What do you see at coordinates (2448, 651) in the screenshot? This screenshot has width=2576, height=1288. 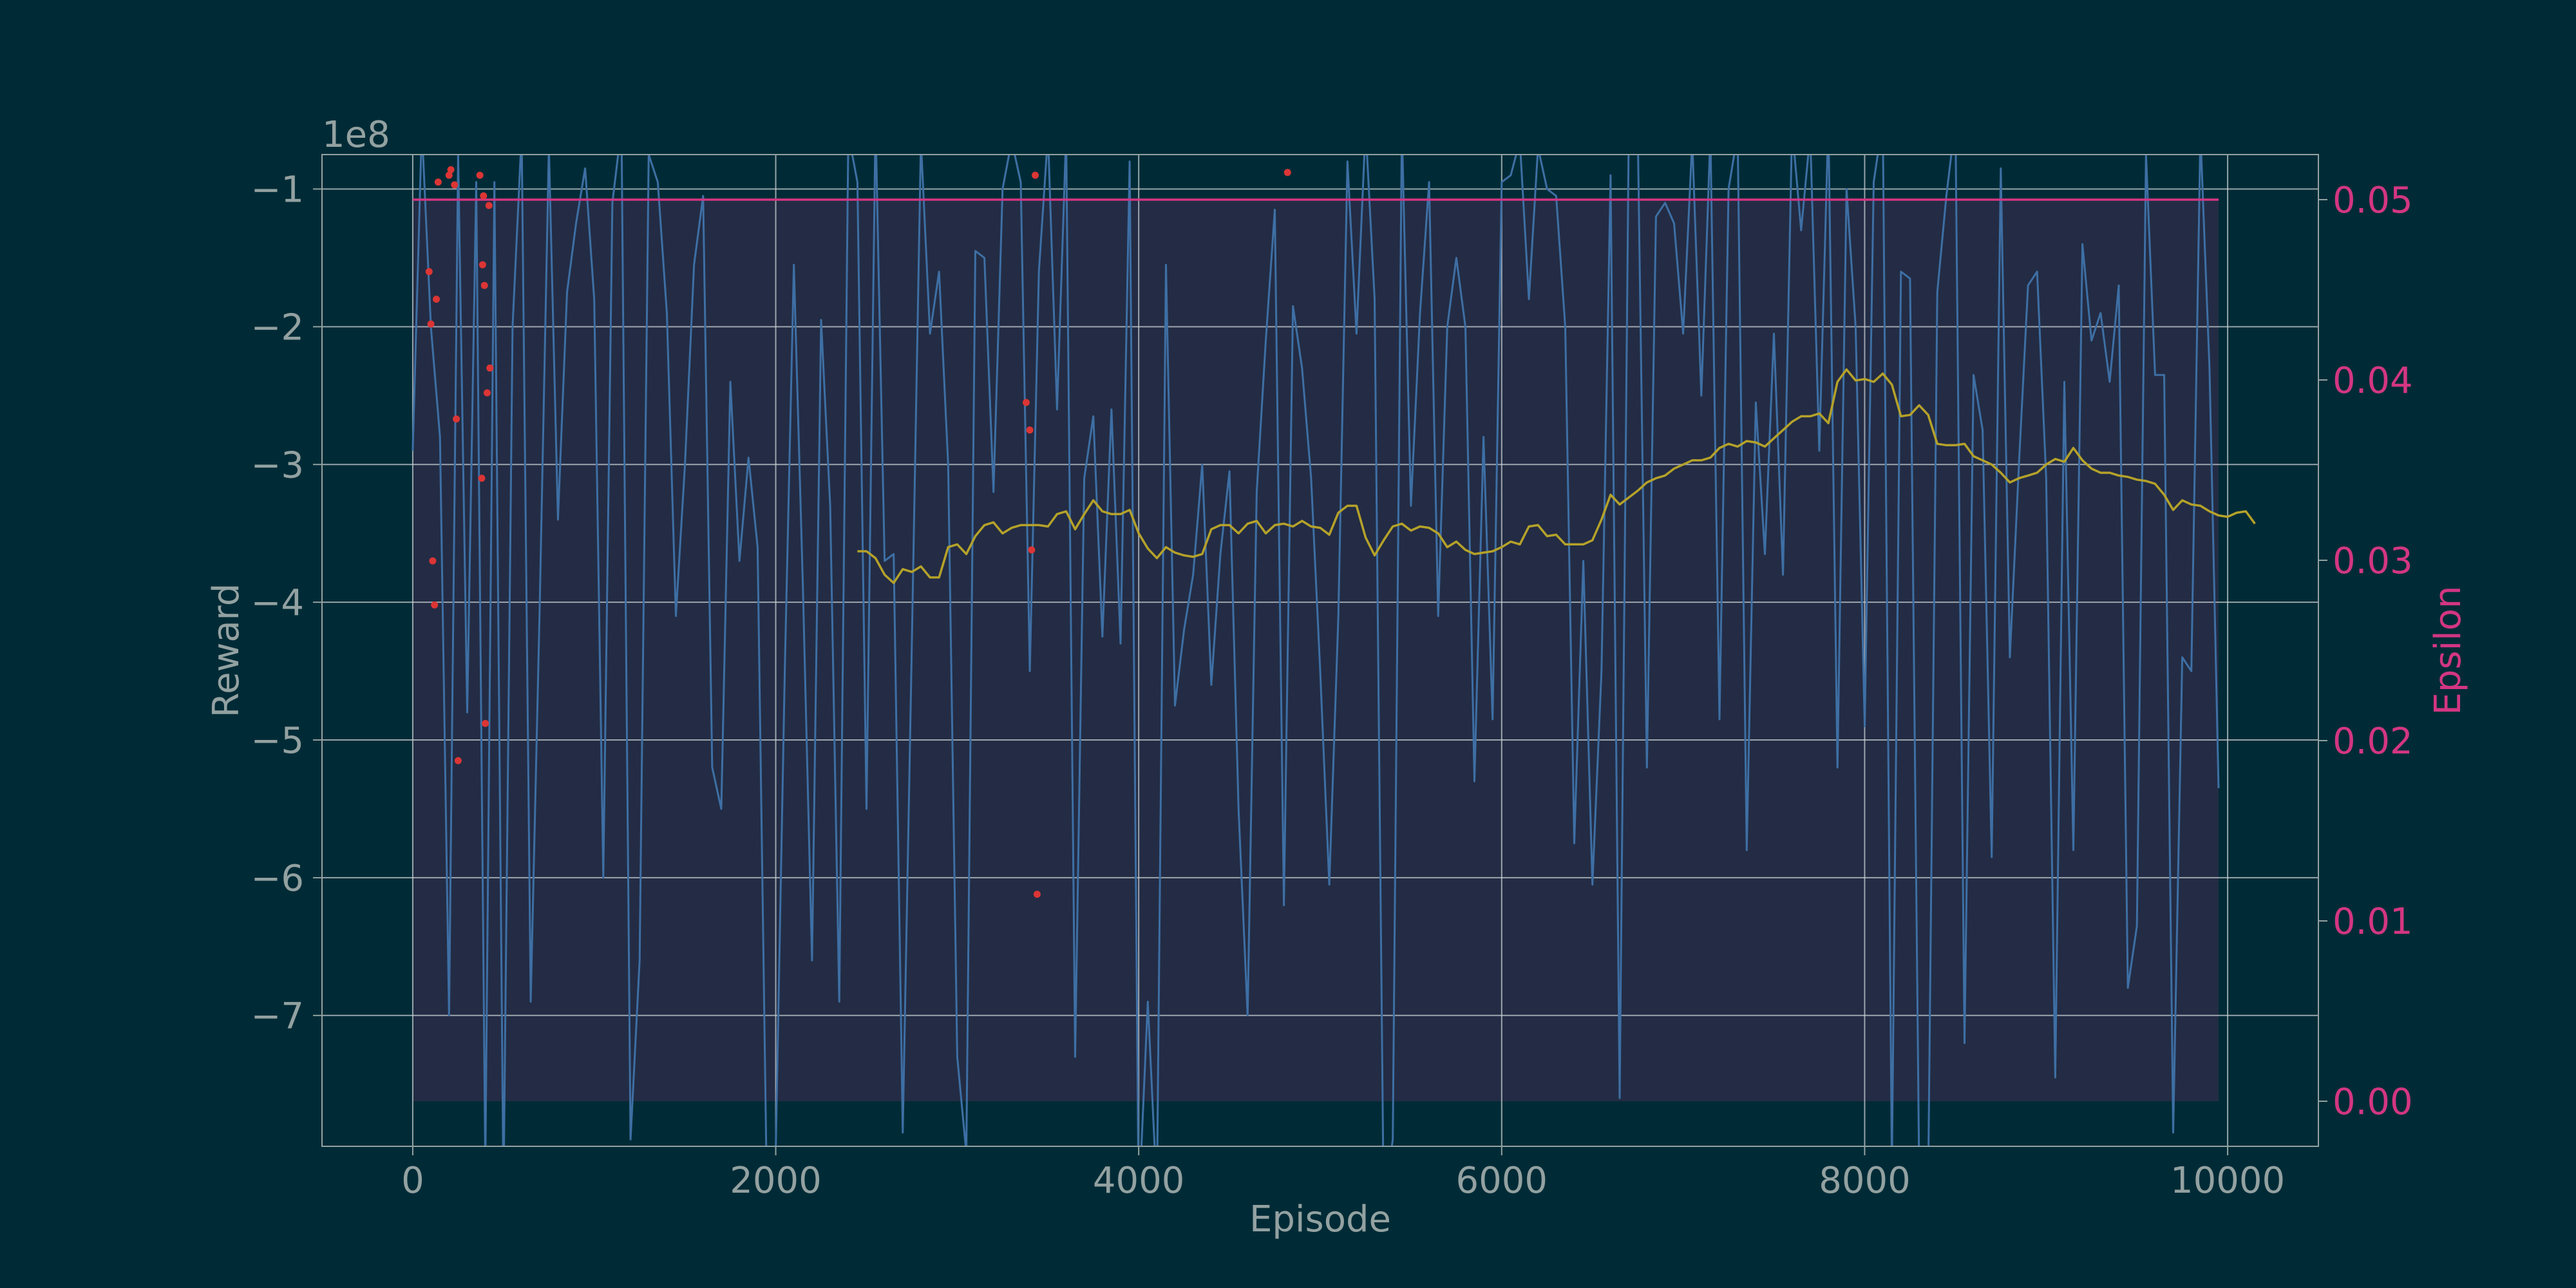 I see `y2-axis-label: Epsilon` at bounding box center [2448, 651].